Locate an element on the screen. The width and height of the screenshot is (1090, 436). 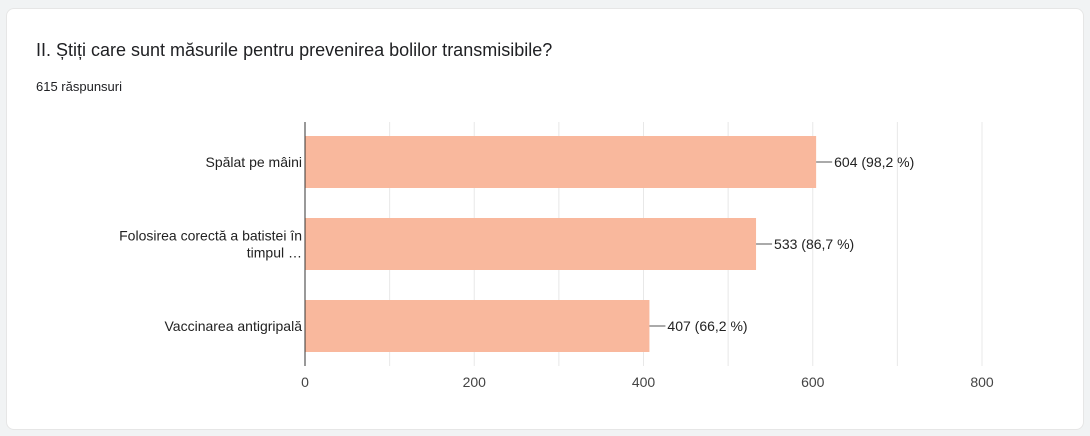
data-label: 604 (98,2 %) is located at coordinates (874, 162).